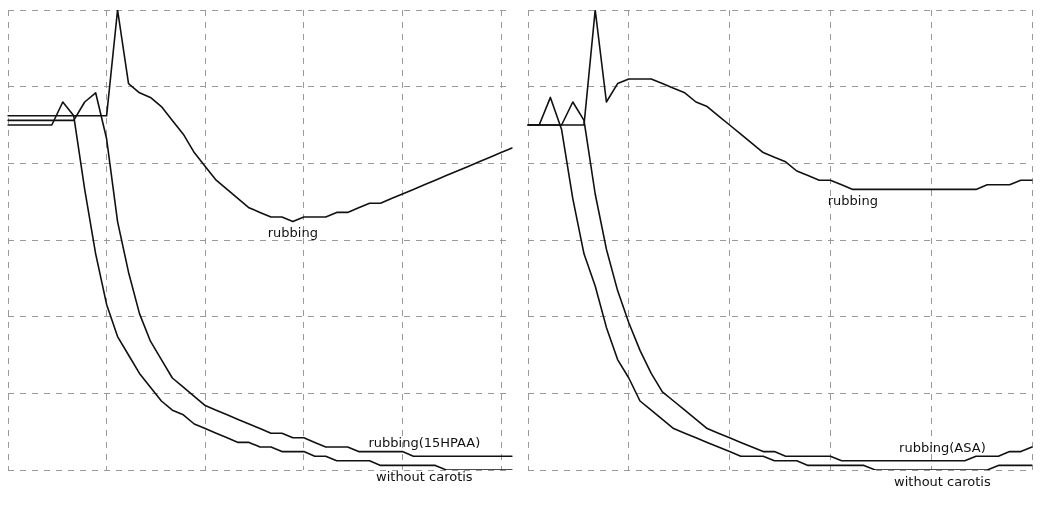  I want to click on series-label: rubbing(15HPAA), so click(424, 443).